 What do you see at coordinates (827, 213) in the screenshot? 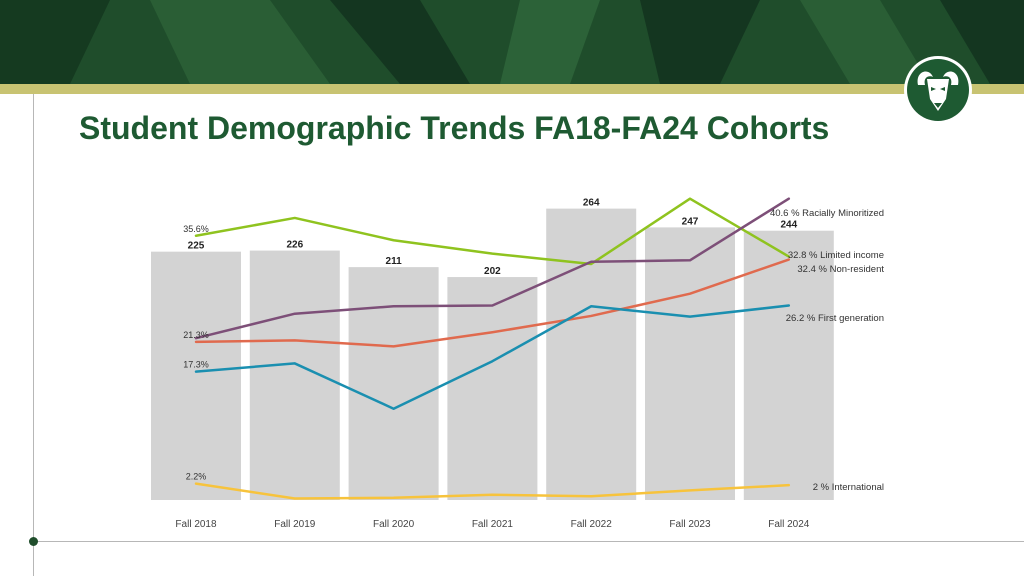
I see `series-end-label: 40.6 % Racially Minoritized` at bounding box center [827, 213].